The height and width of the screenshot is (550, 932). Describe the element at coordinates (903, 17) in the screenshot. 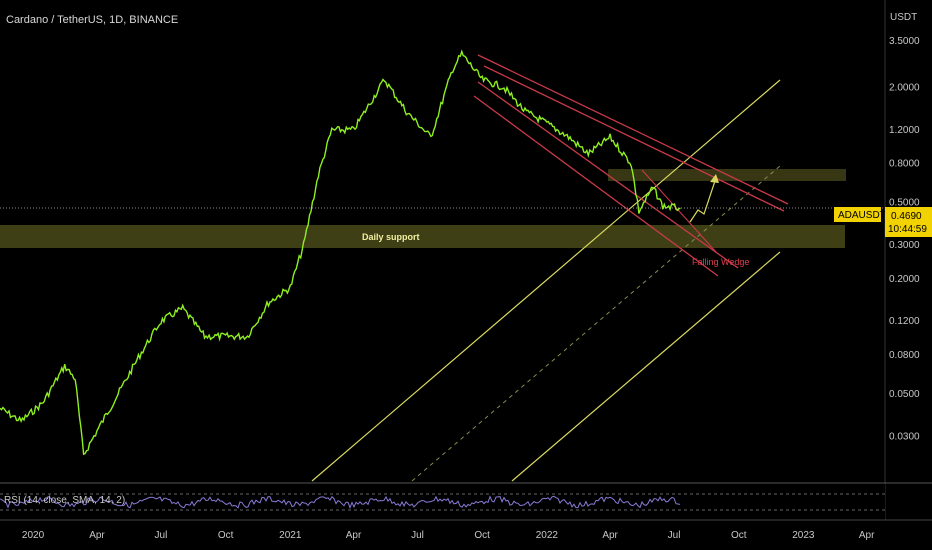

I see `axis-unit: USDT` at that location.